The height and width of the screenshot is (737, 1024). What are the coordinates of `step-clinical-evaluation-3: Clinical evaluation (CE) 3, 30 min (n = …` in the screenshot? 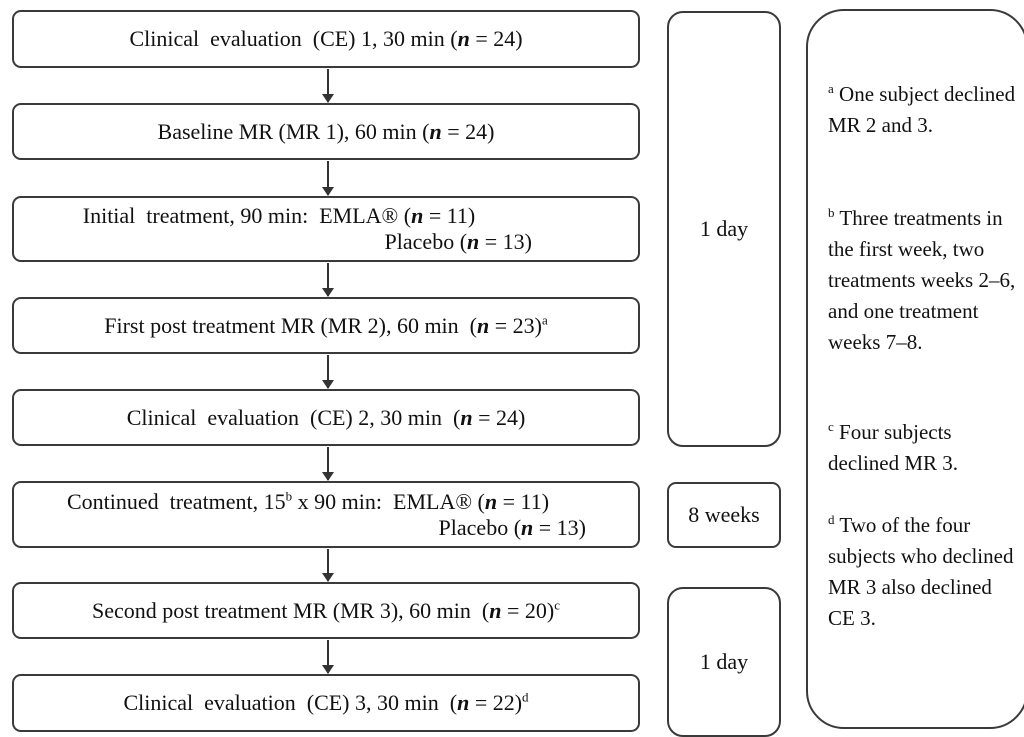 It's located at (326, 703).